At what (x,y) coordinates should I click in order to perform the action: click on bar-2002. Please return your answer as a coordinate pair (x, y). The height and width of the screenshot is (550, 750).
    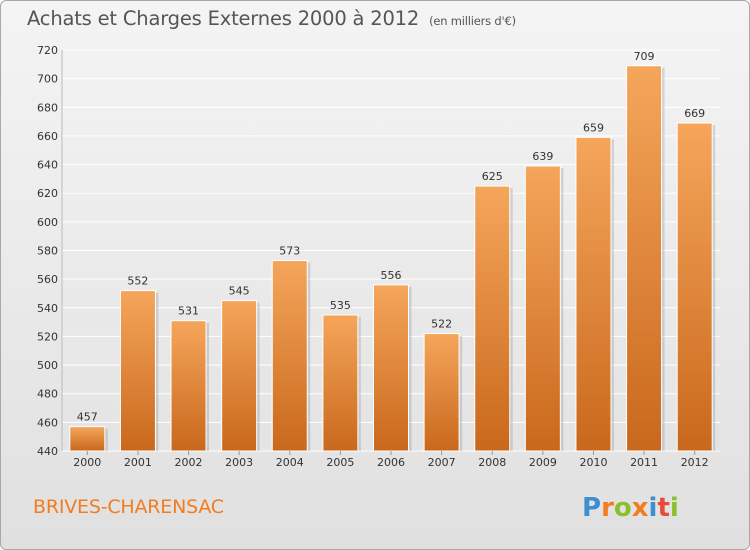
    Looking at the image, I should click on (188, 386).